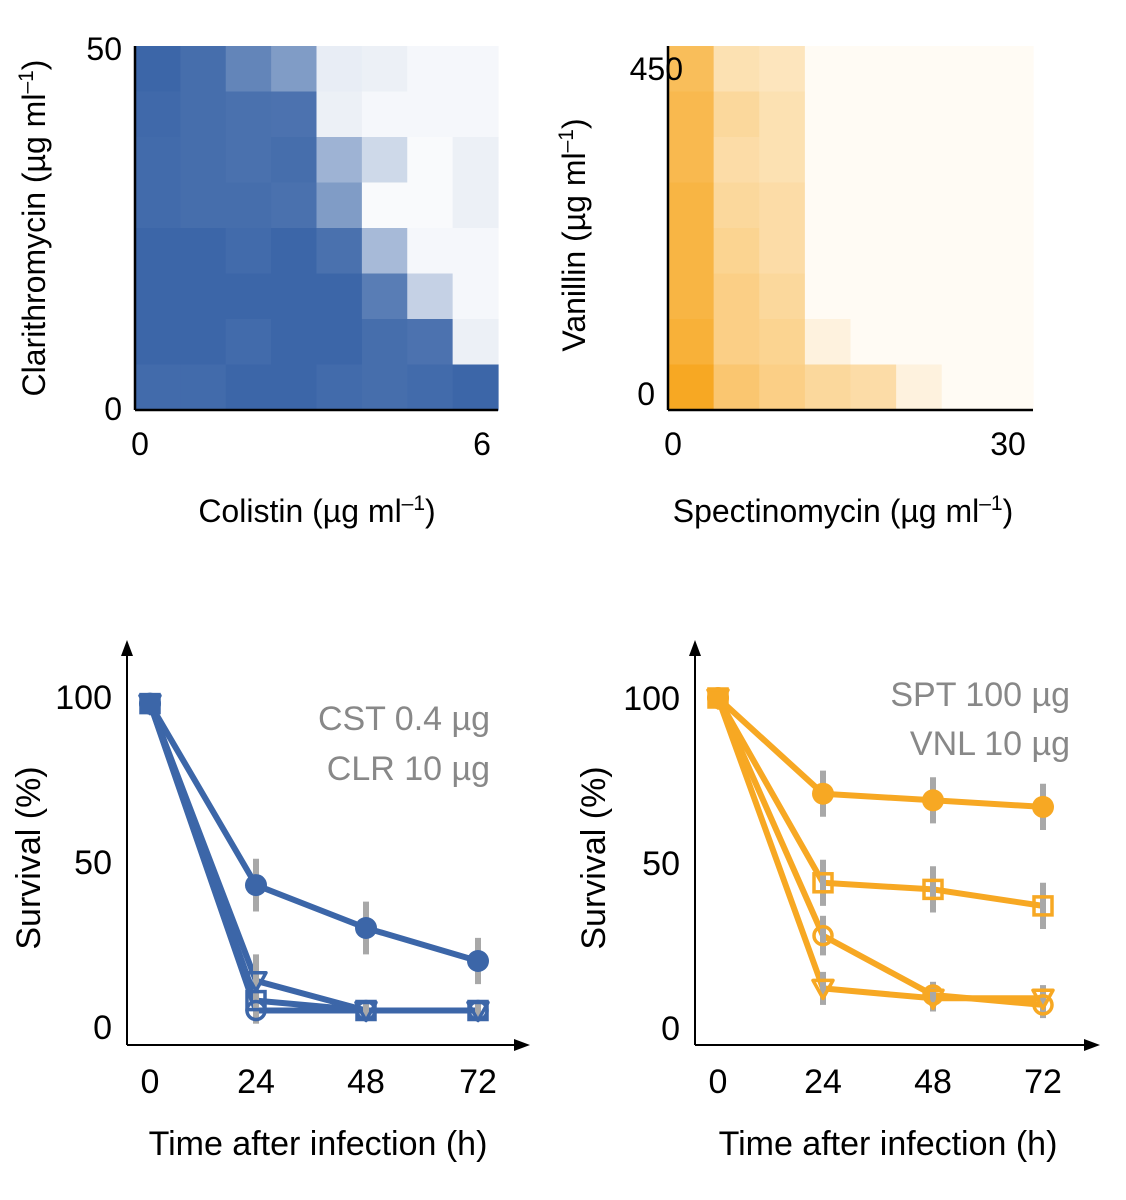 The image size is (1126, 1200). What do you see at coordinates (980, 695) in the screenshot?
I see `annotation-line-1: SPT 100 µg` at bounding box center [980, 695].